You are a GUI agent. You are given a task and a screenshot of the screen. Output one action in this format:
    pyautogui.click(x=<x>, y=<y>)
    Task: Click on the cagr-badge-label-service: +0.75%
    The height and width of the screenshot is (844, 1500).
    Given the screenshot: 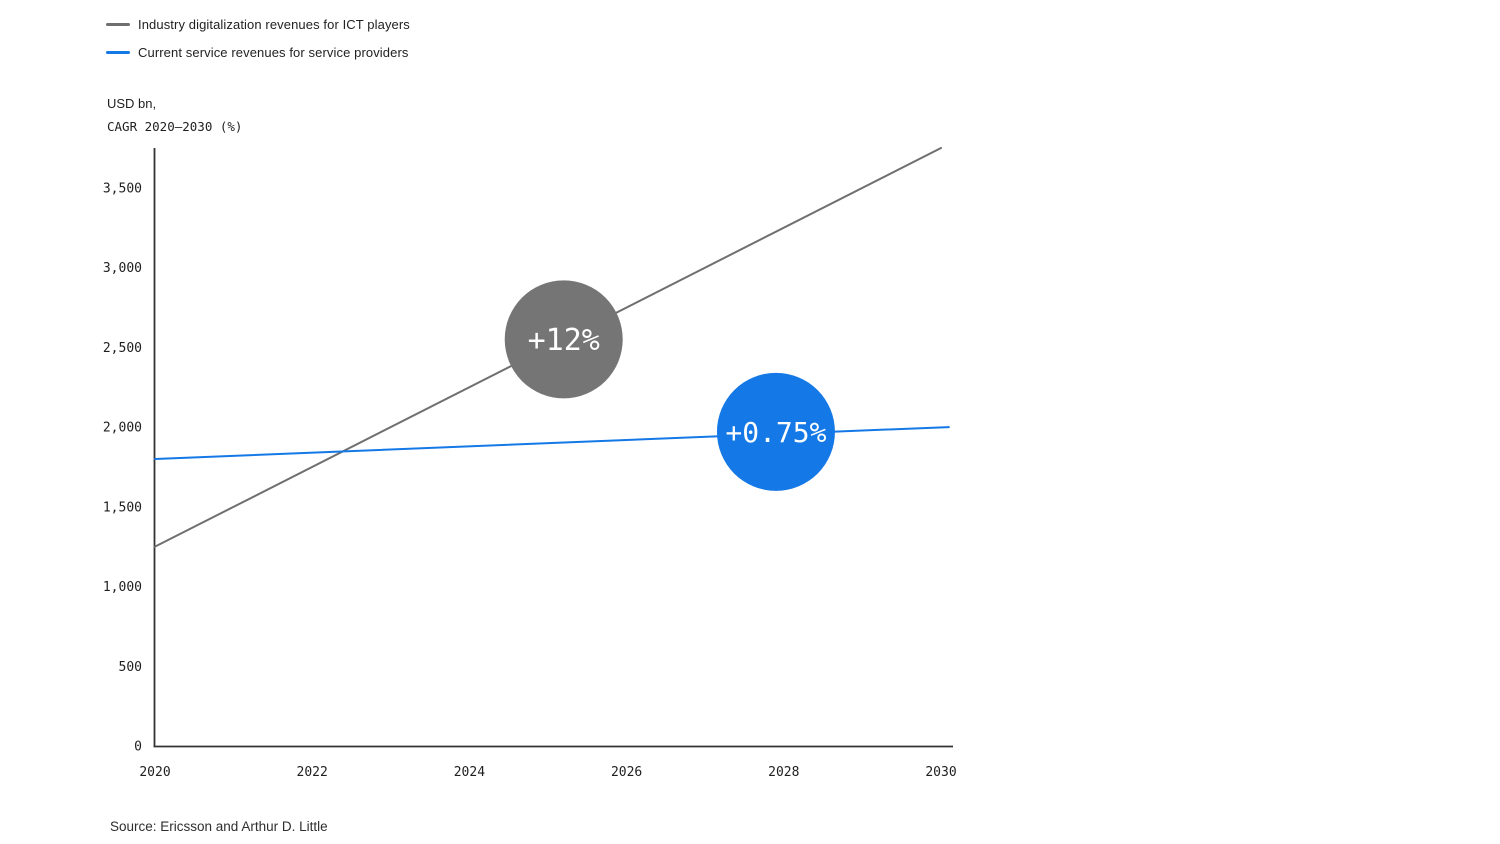 What is the action you would take?
    pyautogui.click(x=775, y=432)
    